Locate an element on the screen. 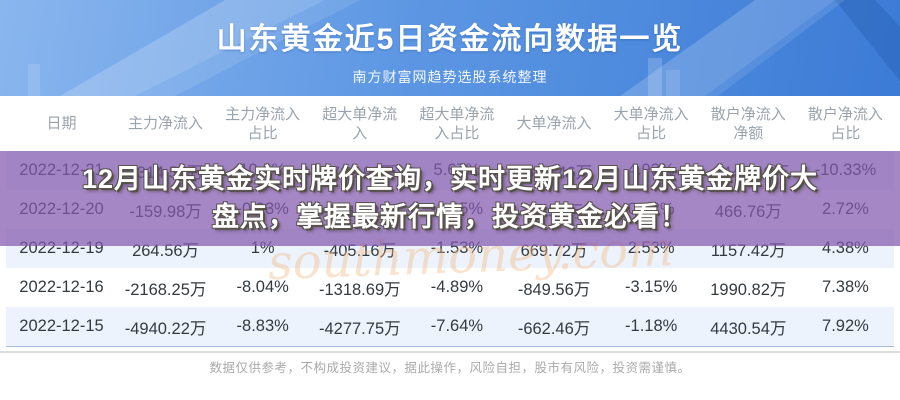 Image resolution: width=900 pixels, height=400 pixels. page-title: 山东黄金近5日资金流向数据一览 is located at coordinates (450, 39).